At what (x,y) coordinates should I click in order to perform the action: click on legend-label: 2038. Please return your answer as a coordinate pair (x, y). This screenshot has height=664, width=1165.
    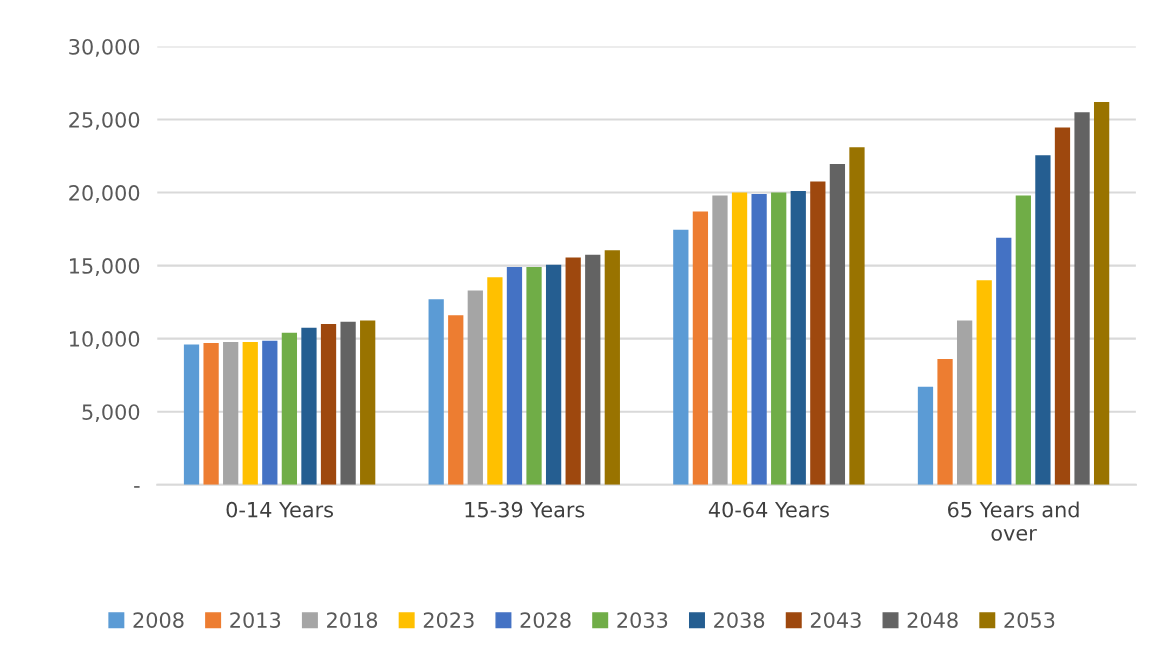
    Looking at the image, I should click on (739, 620).